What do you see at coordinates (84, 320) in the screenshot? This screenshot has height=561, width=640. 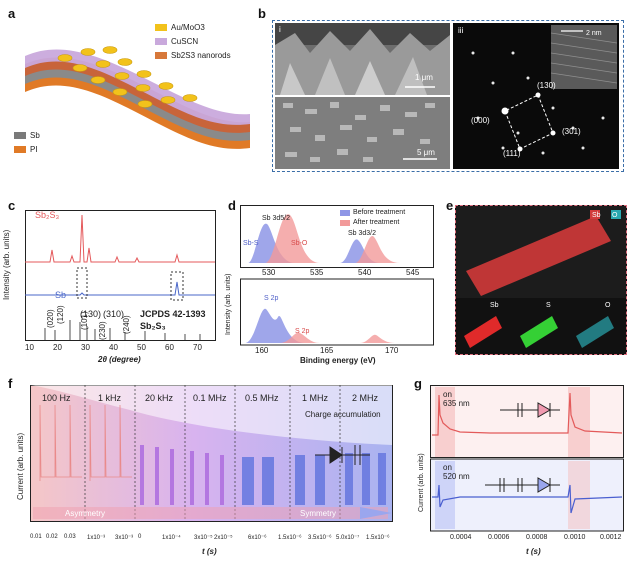 I see `c-peak-101: (101)` at bounding box center [84, 320].